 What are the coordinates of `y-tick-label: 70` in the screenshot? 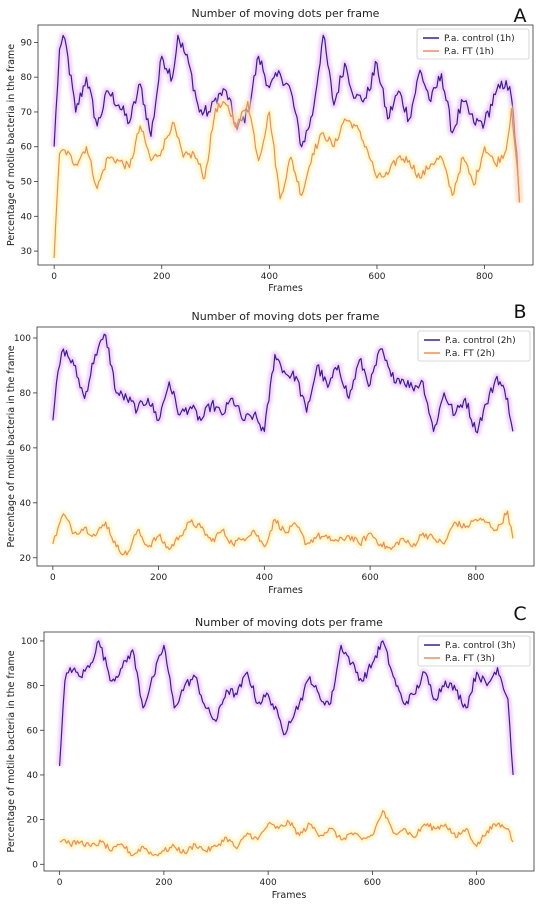 It's located at (27, 113).